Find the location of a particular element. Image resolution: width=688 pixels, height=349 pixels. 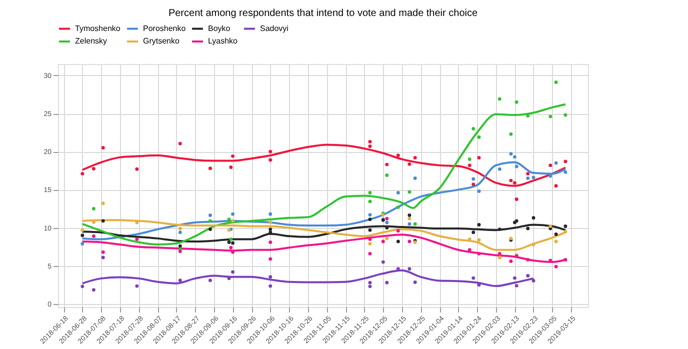

legend-label: Poroshenko is located at coordinates (164, 28).